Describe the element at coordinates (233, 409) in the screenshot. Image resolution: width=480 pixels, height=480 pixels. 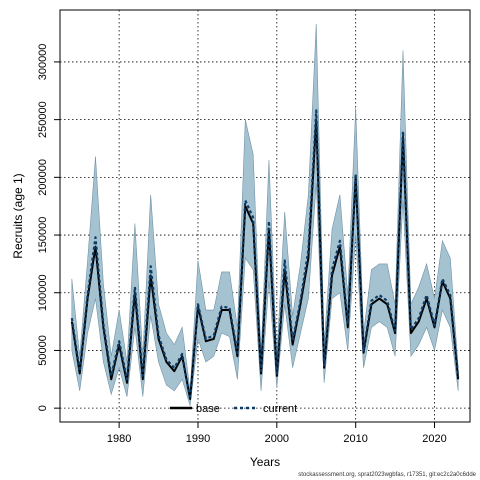
I see `legend: base current` at that location.